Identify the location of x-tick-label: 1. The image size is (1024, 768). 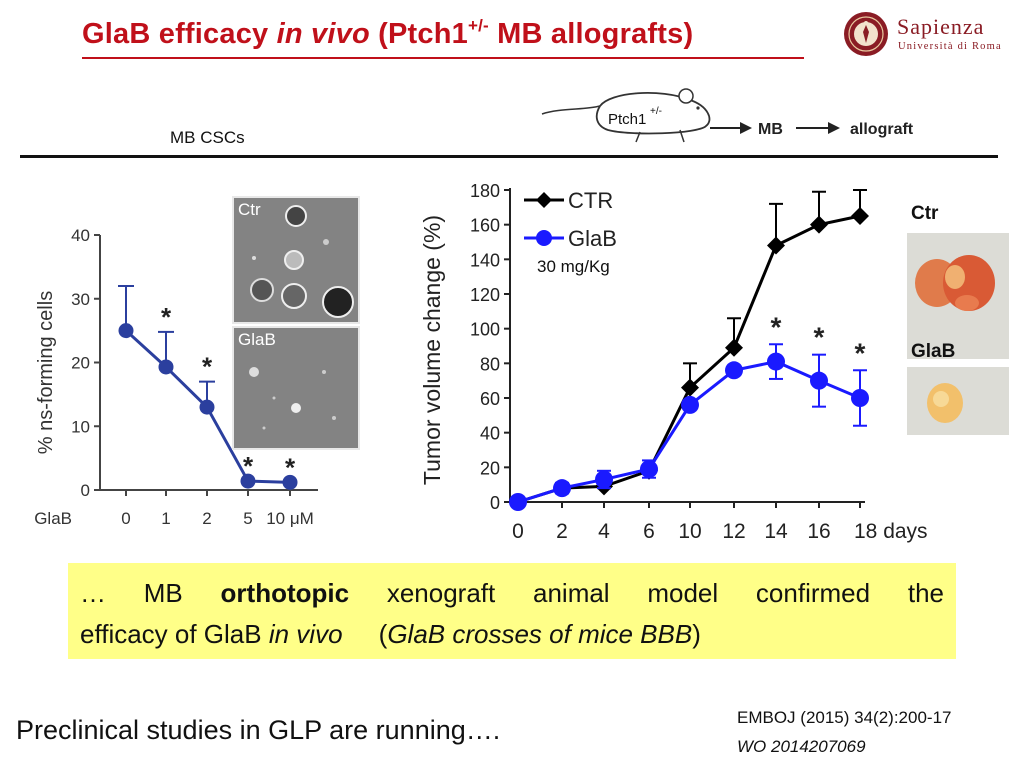
(165, 518).